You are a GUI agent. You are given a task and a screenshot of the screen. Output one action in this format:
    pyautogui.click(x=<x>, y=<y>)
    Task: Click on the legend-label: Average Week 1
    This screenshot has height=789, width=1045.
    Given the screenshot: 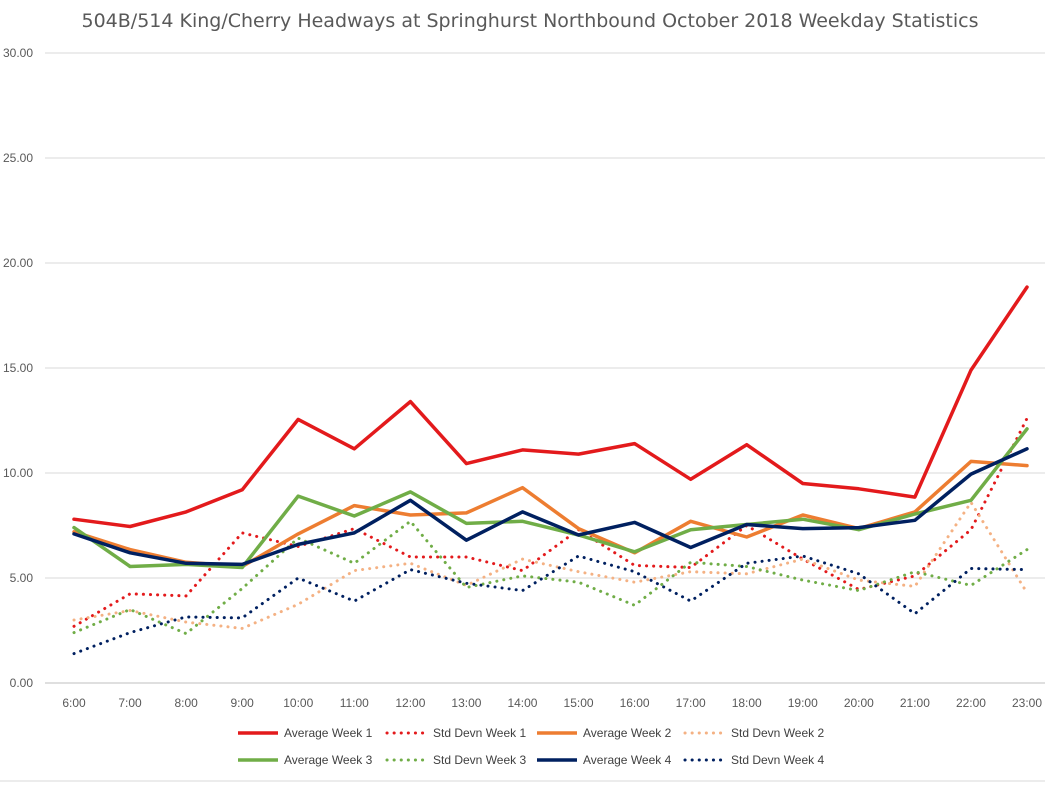 What is the action you would take?
    pyautogui.click(x=328, y=733)
    